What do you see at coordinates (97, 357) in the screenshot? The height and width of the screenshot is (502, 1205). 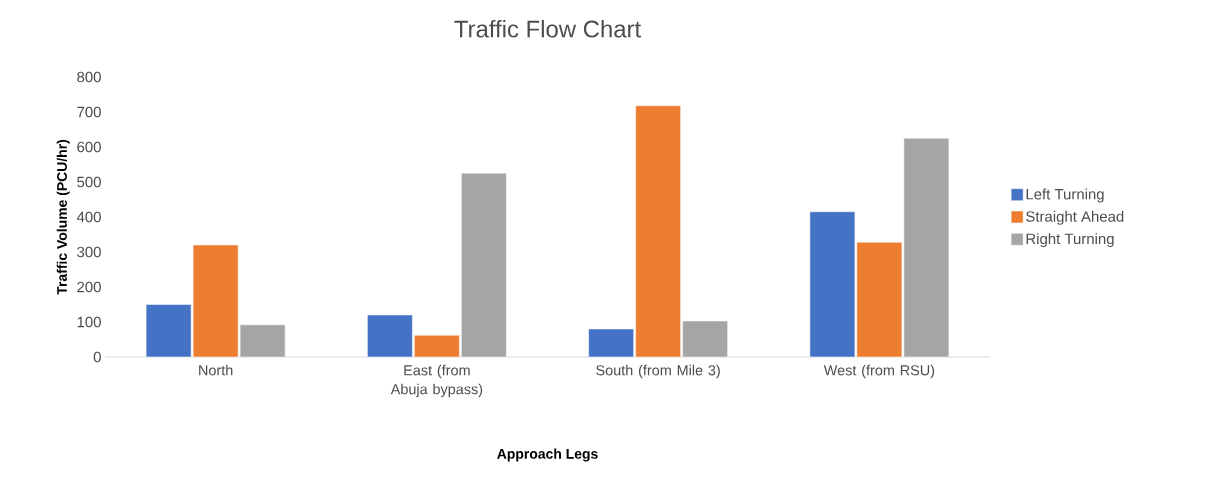 I see `y-tick-label: 0` at bounding box center [97, 357].